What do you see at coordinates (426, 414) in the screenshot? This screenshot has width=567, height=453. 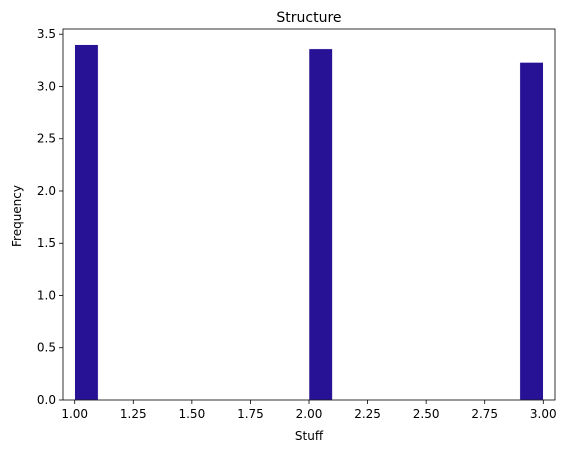 I see `x-tick-label: 2.50` at bounding box center [426, 414].